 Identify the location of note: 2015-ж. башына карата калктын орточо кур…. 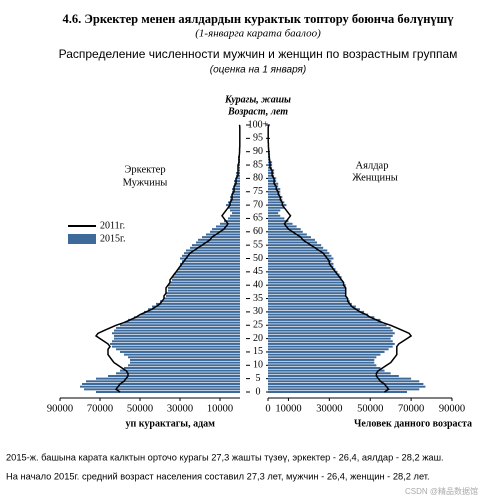
(225, 457).